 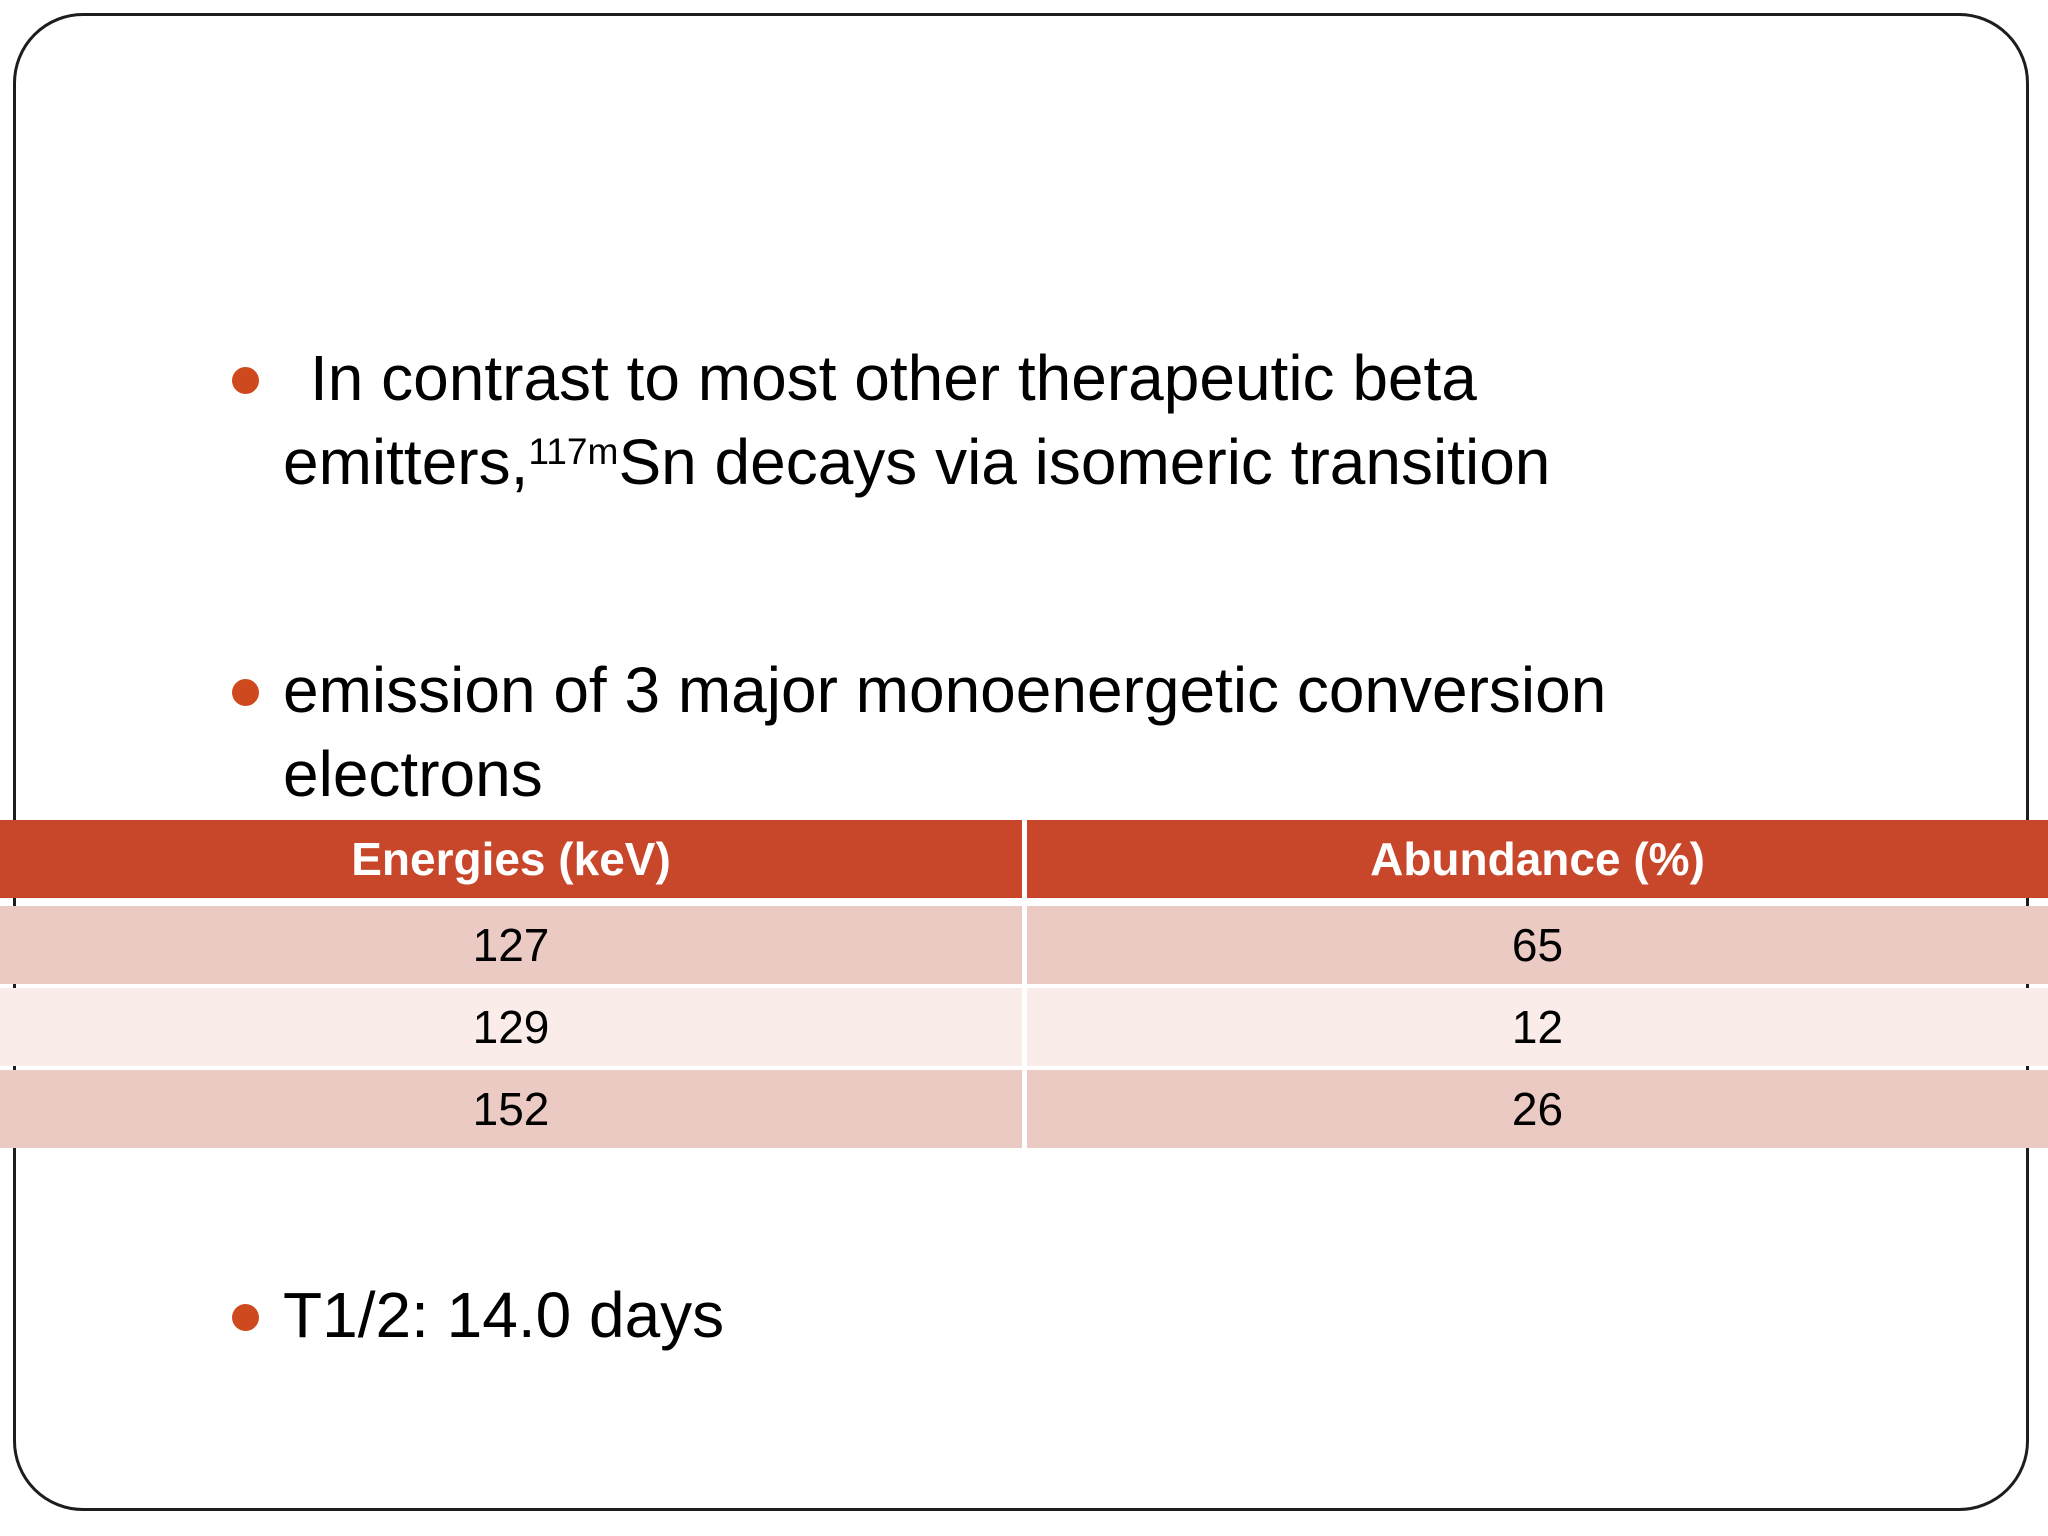 I want to click on bullet-text-segment: Sn decays via isomeric transition, so click(x=1084, y=462).